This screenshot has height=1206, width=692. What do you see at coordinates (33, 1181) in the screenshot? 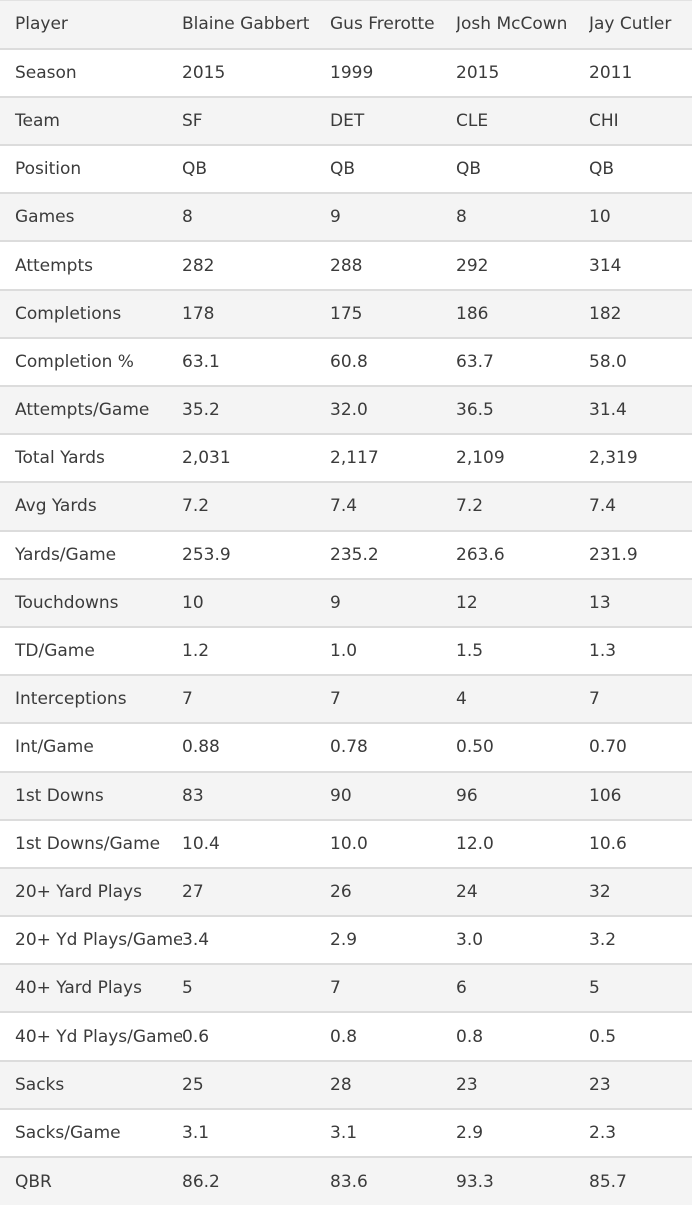
I see `row-label: QBR` at bounding box center [33, 1181].